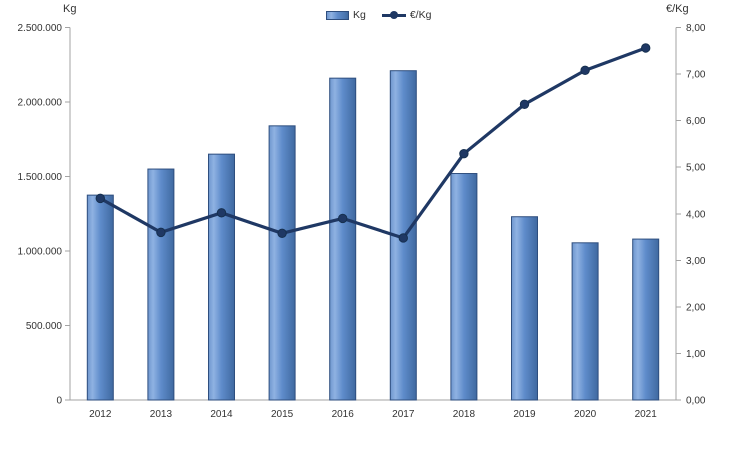 This screenshot has width=754, height=450. What do you see at coordinates (221, 414) in the screenshot?
I see `x-axis-label-2014: 2014` at bounding box center [221, 414].